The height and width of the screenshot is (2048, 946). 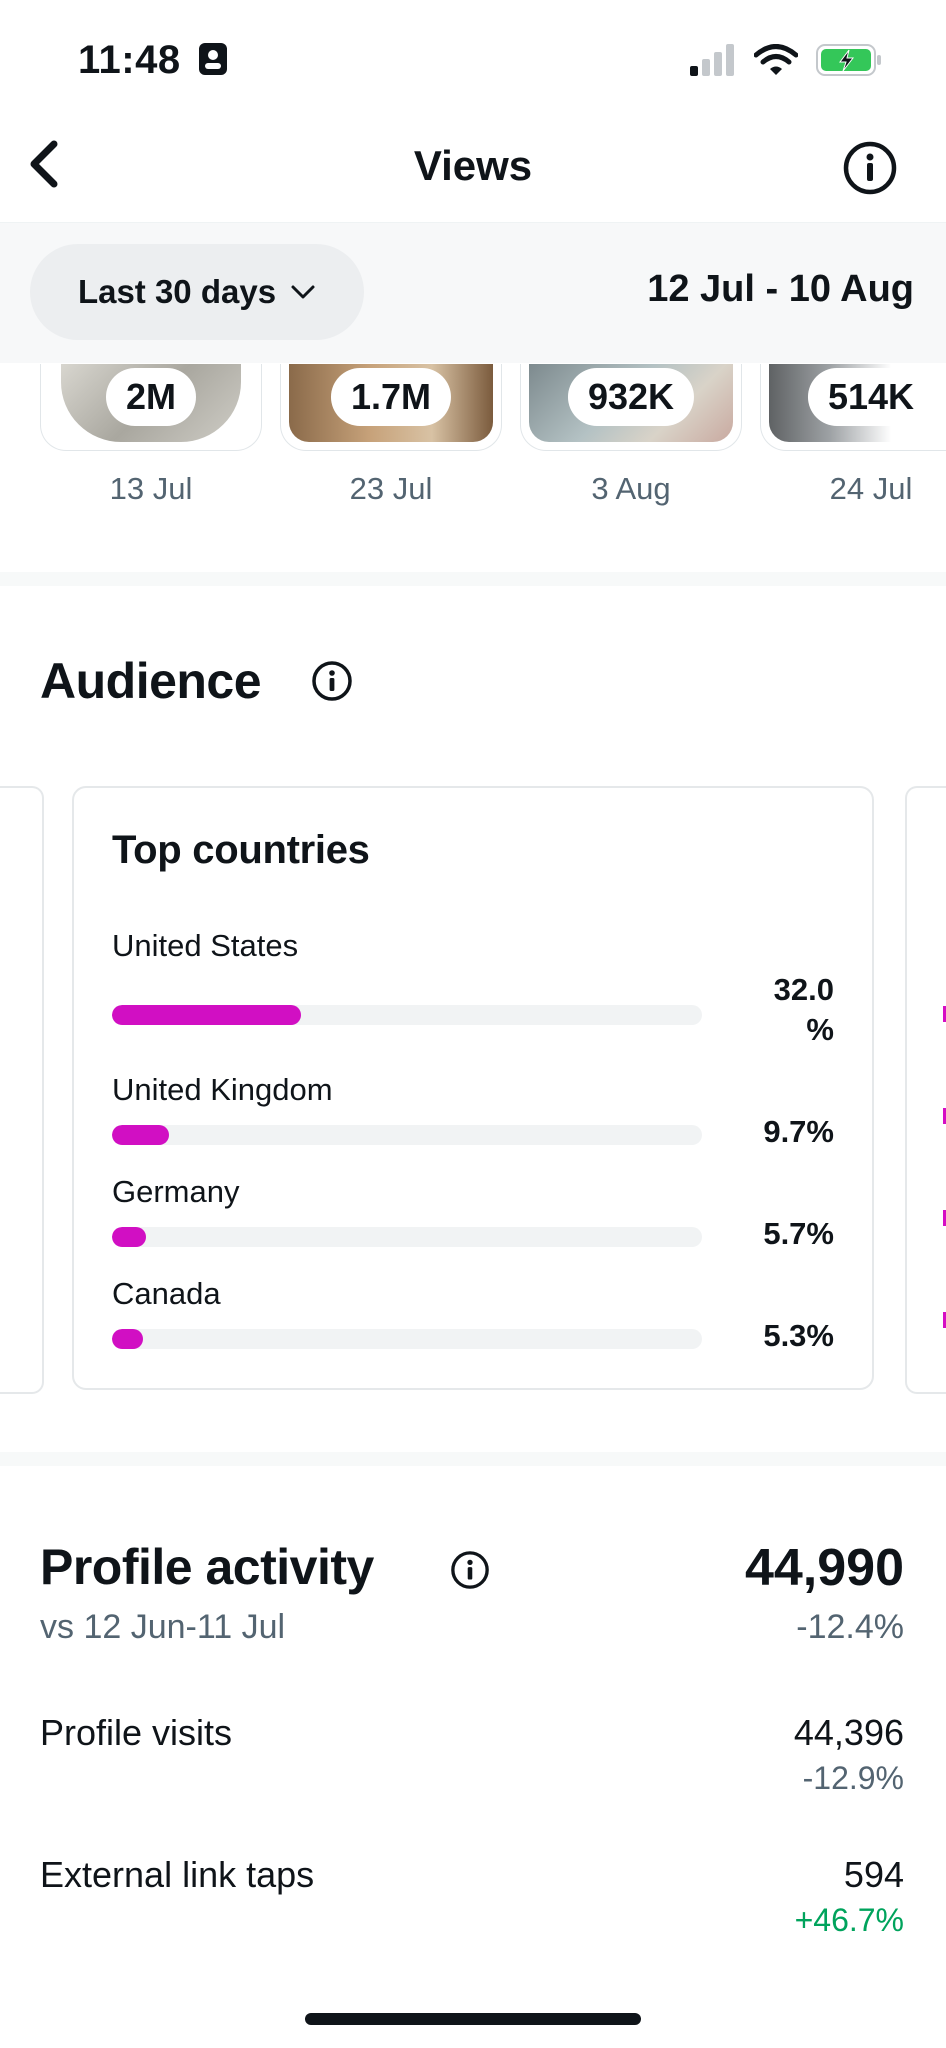 What do you see at coordinates (473, 2019) in the screenshot?
I see `home-indicator` at bounding box center [473, 2019].